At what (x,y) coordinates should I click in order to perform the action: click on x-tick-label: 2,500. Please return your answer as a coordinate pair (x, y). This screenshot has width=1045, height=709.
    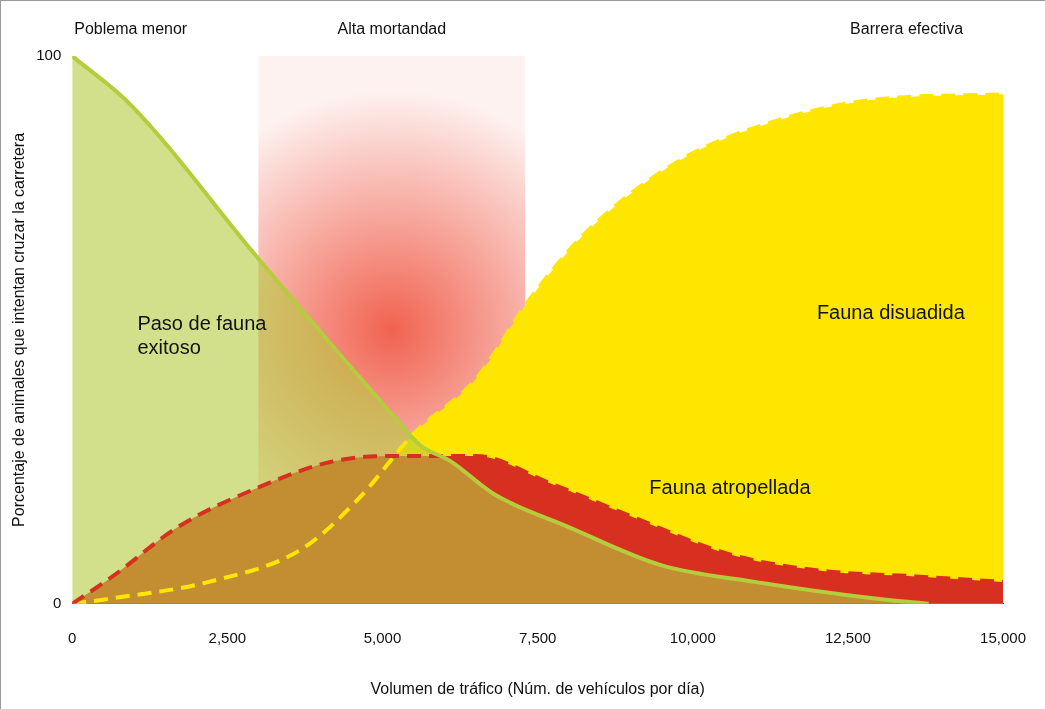
    Looking at the image, I should click on (227, 637).